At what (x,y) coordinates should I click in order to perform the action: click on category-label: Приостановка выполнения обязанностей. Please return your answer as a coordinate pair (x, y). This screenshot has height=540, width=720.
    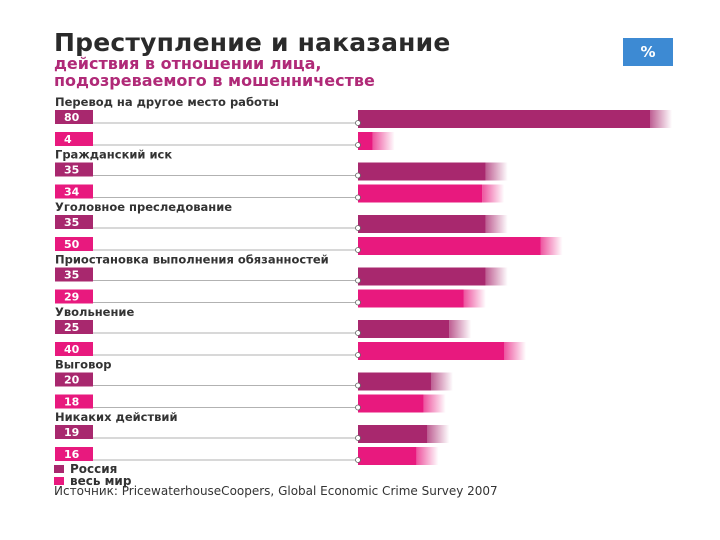
    Looking at the image, I should click on (192, 260).